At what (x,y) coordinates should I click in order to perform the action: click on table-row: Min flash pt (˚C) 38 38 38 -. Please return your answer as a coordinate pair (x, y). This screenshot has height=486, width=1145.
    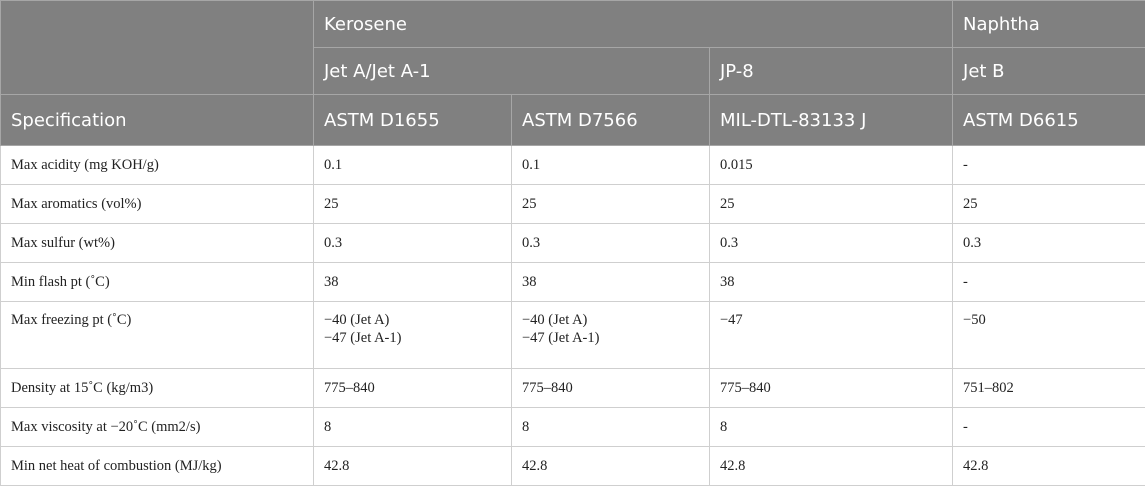
    Looking at the image, I should click on (573, 282).